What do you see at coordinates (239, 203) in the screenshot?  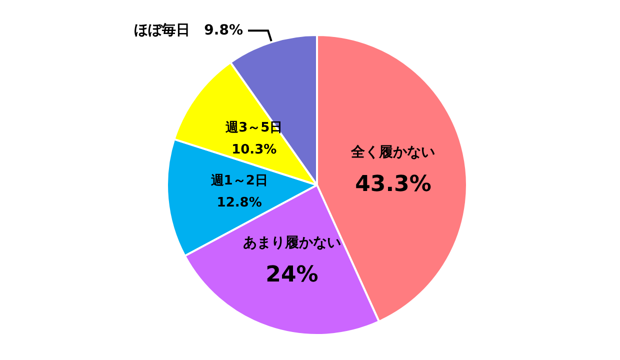 I see `data-label: 12.8%` at bounding box center [239, 203].